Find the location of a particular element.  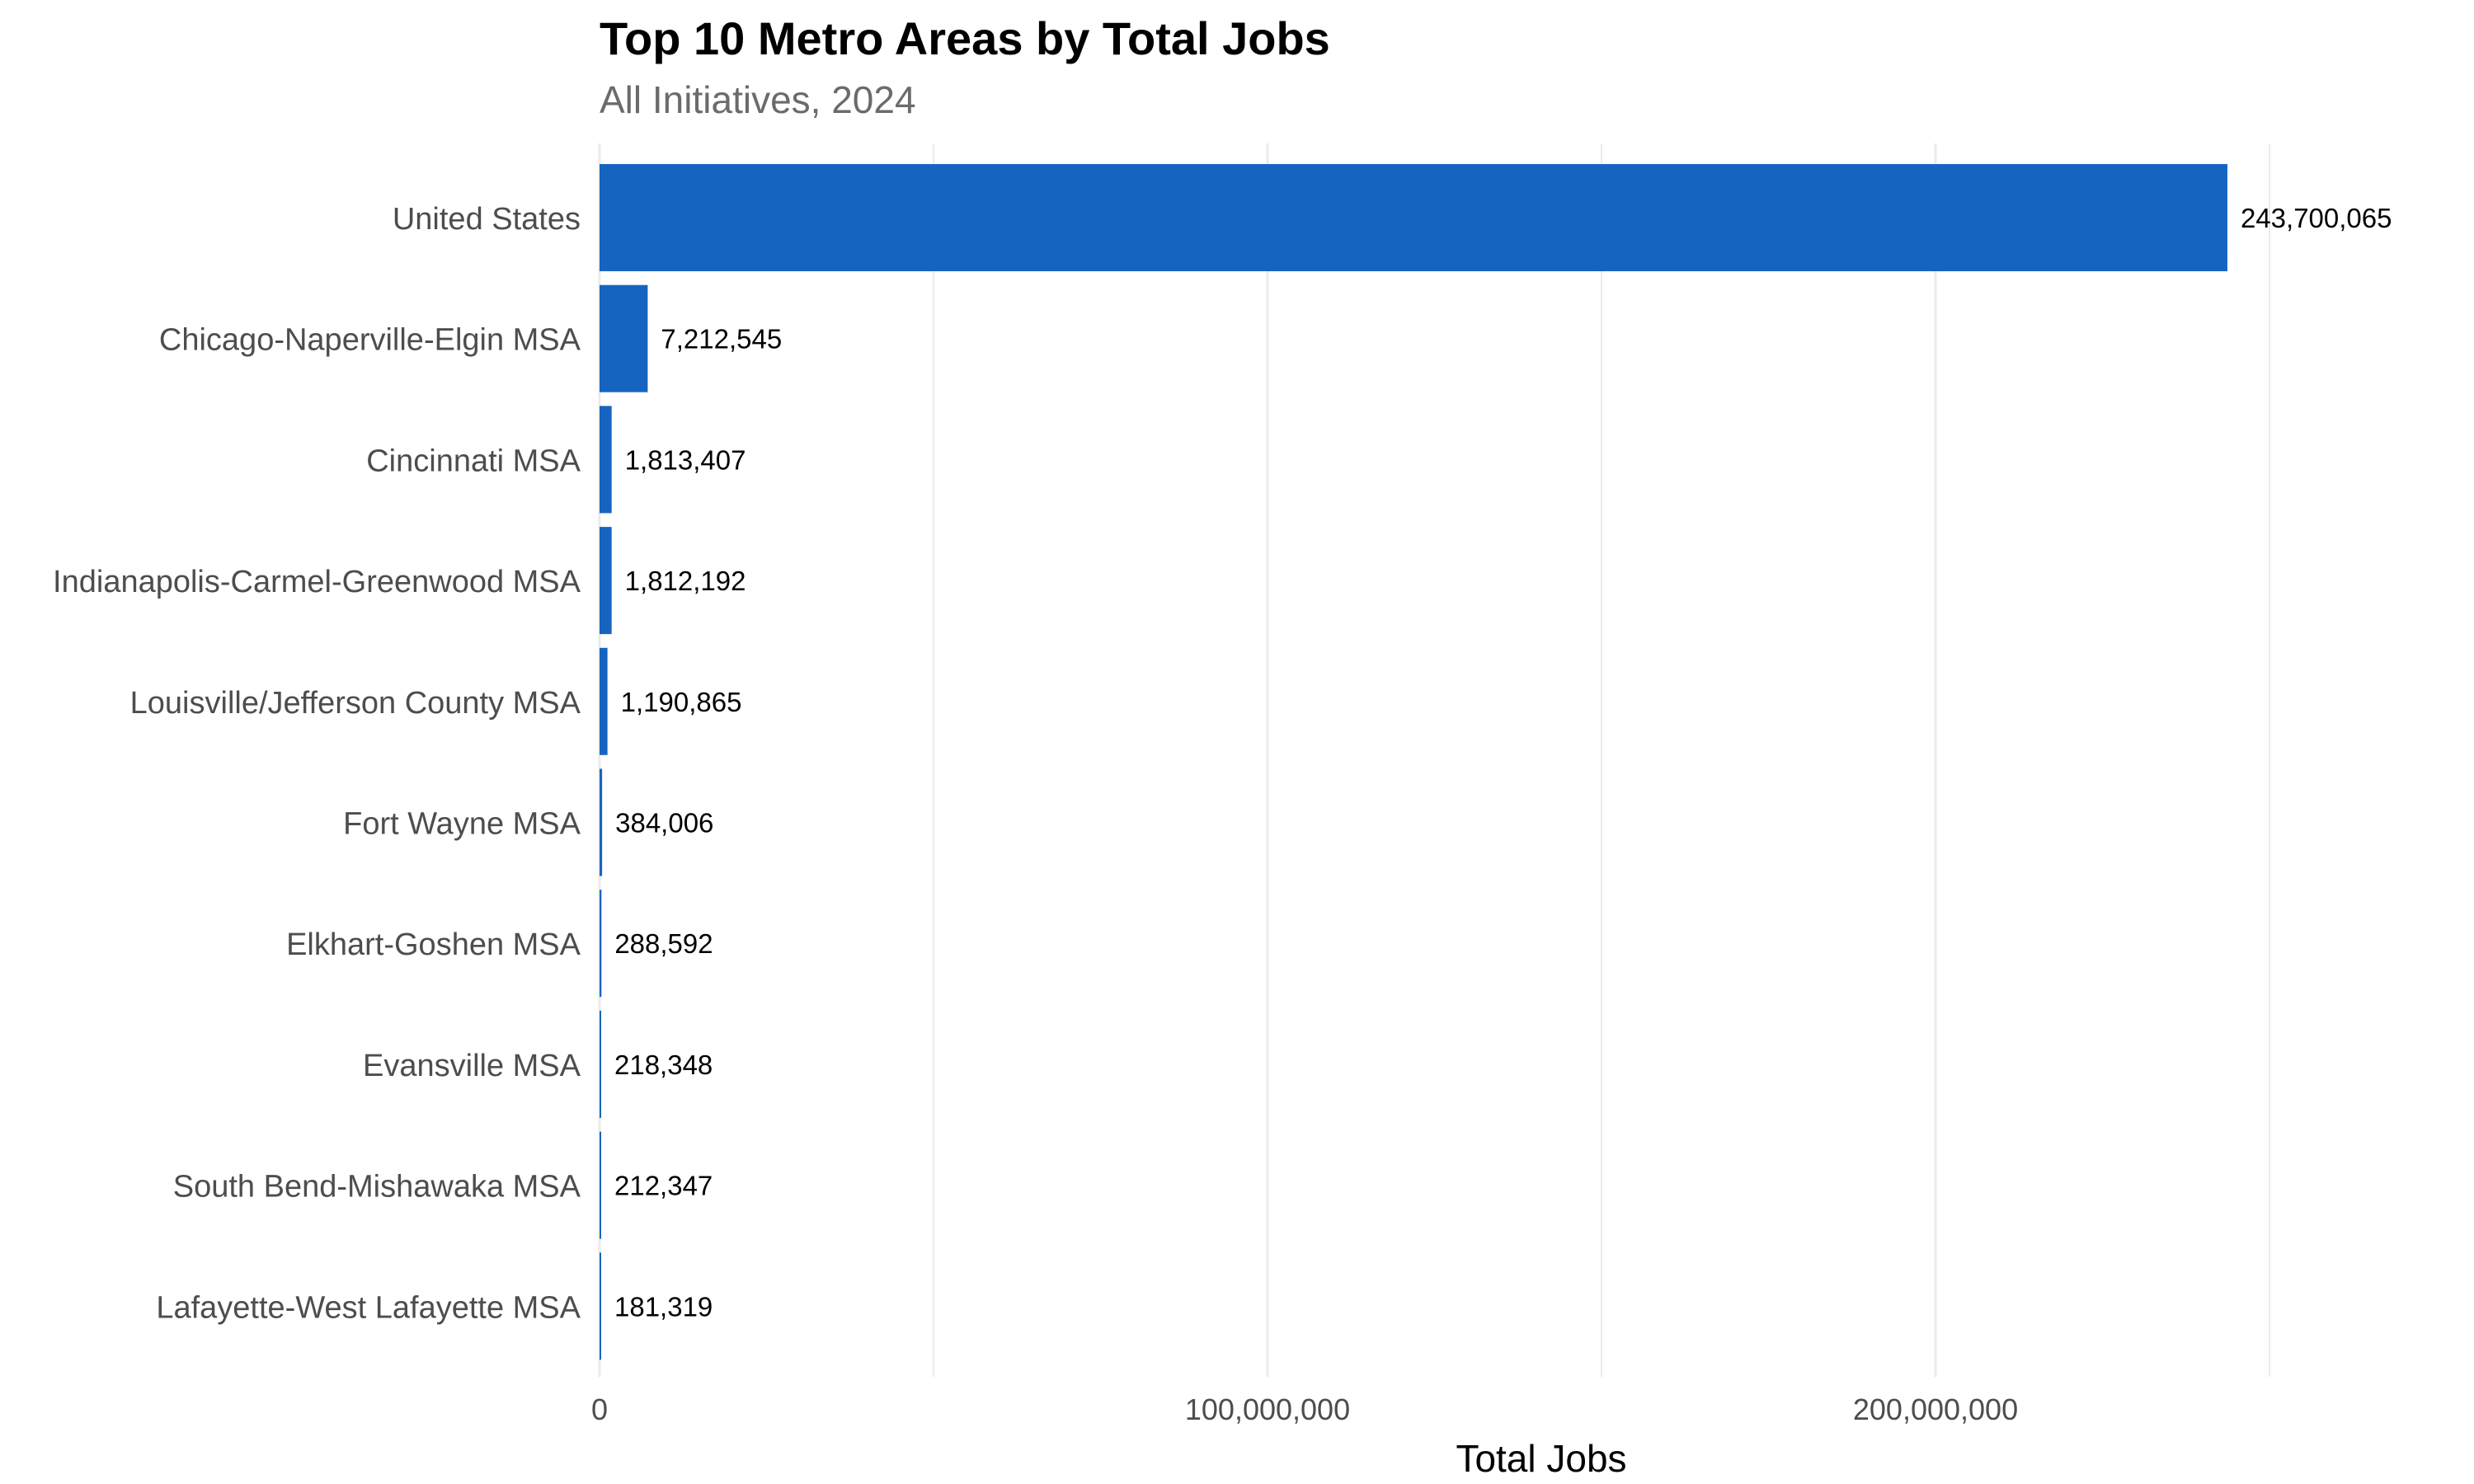

category-label: Louisville/Jefferson County MSA is located at coordinates (355, 703).